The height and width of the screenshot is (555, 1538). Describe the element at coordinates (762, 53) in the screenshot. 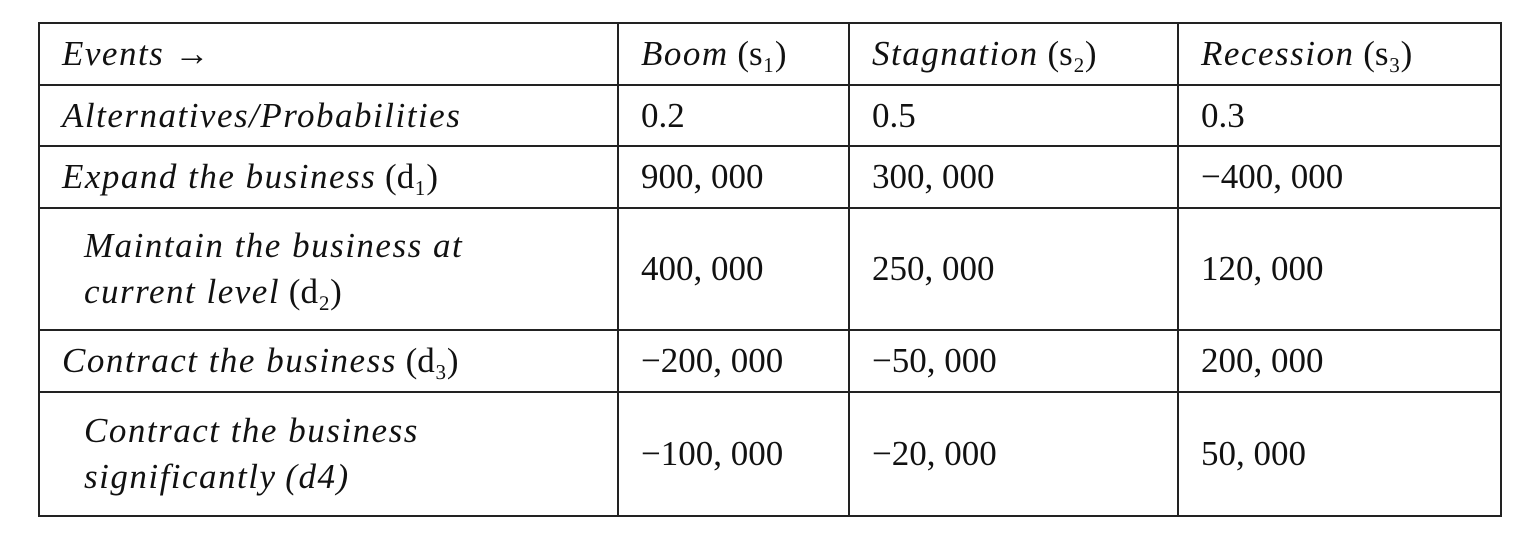

I see `label-symbol: (s₁)` at that location.